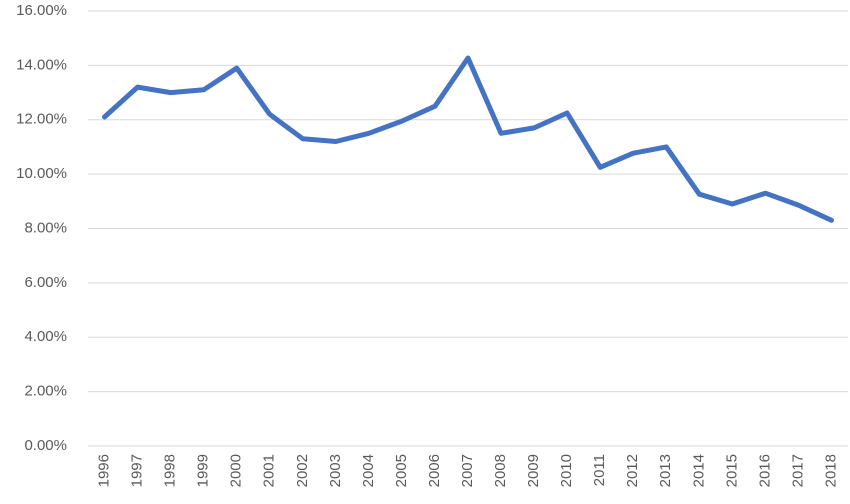 The height and width of the screenshot is (504, 850). I want to click on x-tick-label: 2012, so click(632, 470).